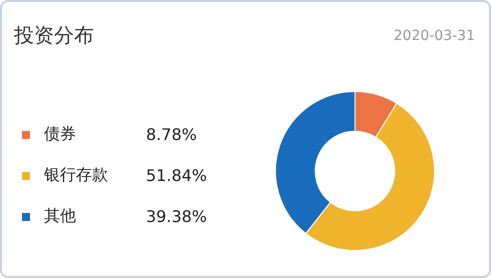 This screenshot has width=491, height=278. Describe the element at coordinates (60, 216) in the screenshot. I see `legend-label: 其他` at that location.